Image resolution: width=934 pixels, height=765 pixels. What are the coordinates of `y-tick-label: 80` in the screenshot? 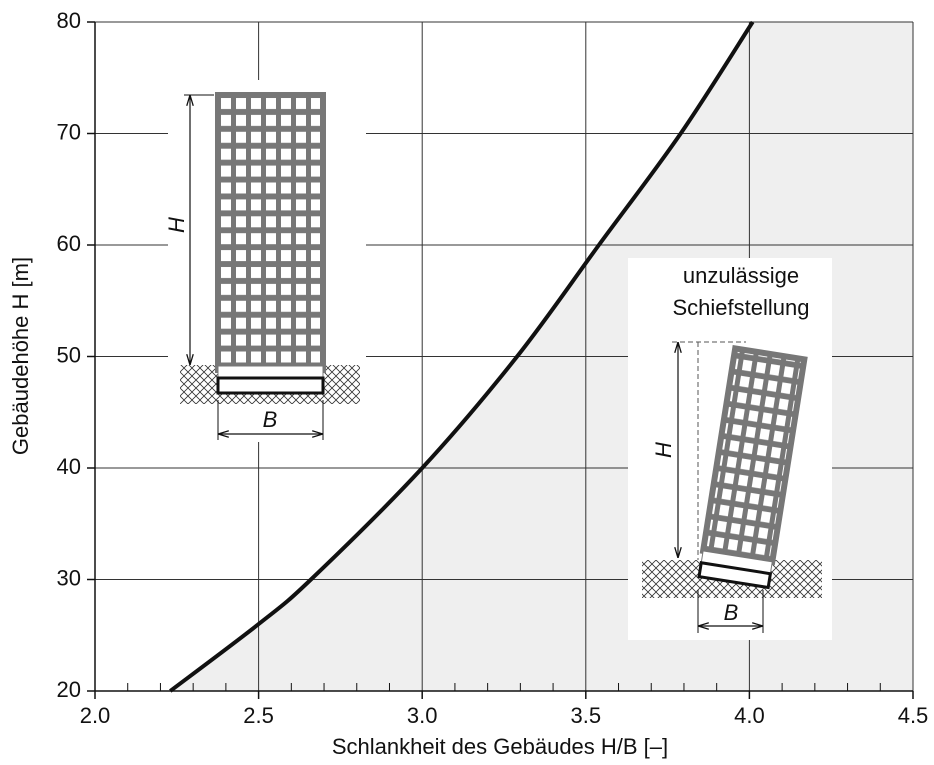 It's located at (69, 20).